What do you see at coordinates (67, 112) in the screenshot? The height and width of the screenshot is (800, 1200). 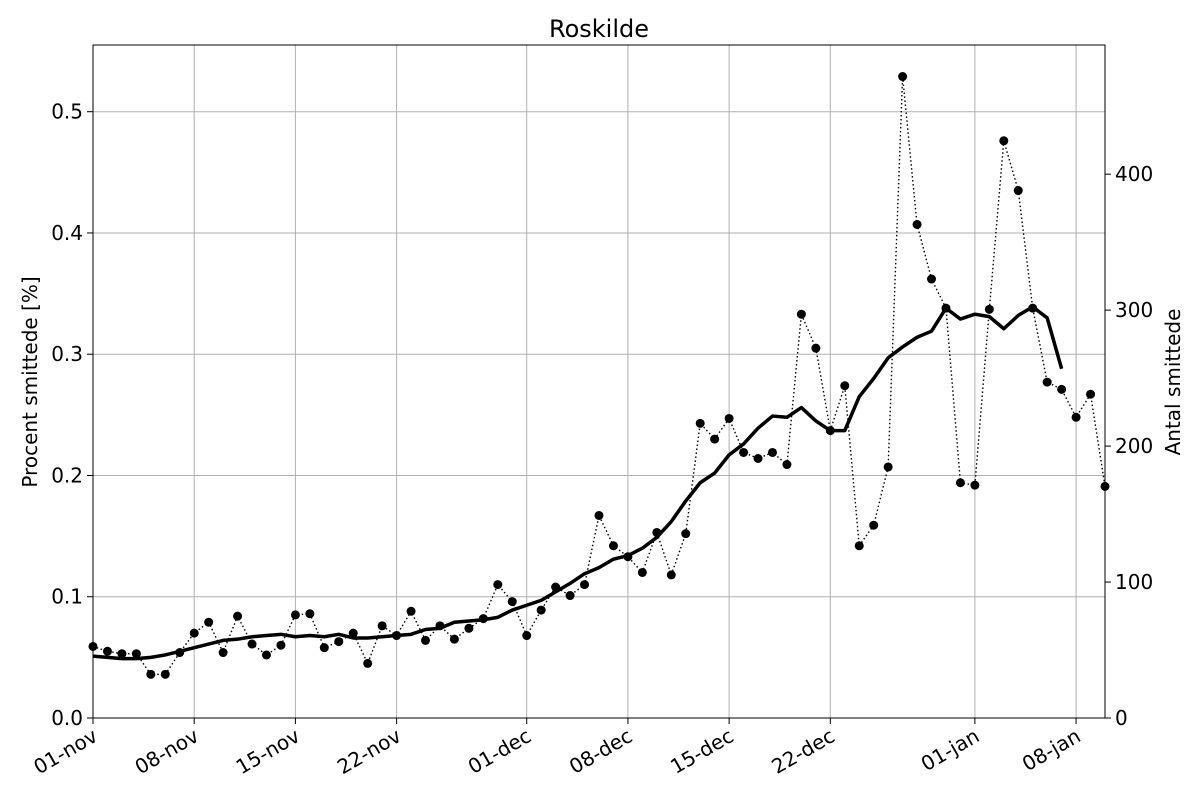 I see `y-tick-label-left: 0.5` at bounding box center [67, 112].